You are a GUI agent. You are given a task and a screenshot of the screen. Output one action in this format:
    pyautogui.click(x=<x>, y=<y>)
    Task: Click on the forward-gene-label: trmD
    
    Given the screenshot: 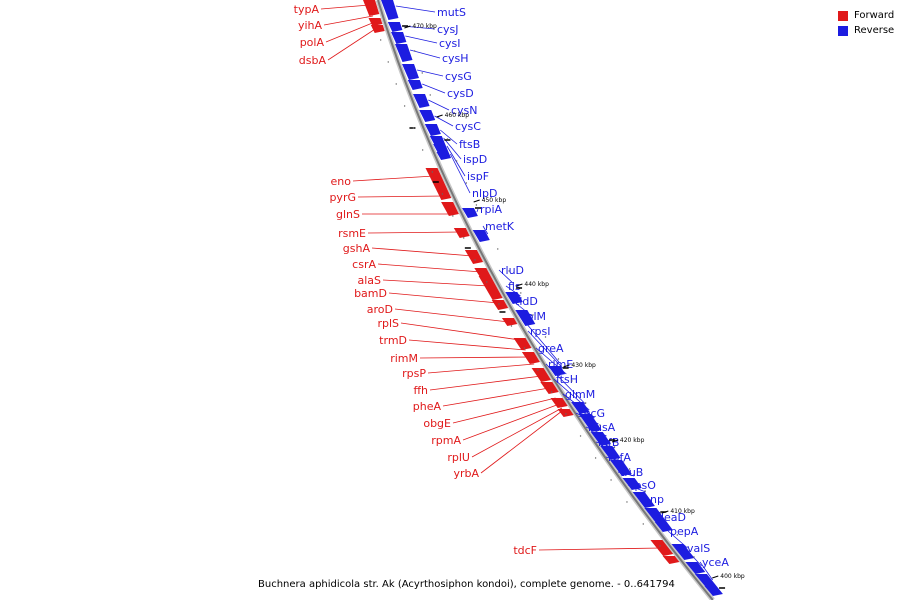 What is the action you would take?
    pyautogui.click(x=393, y=340)
    